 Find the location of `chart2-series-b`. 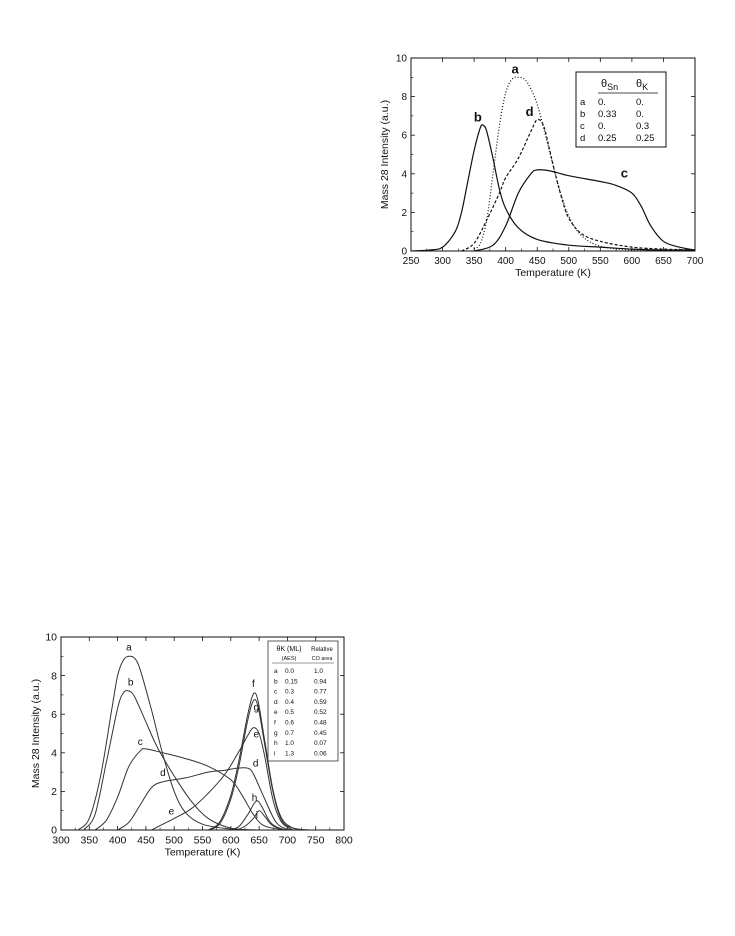

chart2-series-b is located at coordinates (171, 760).